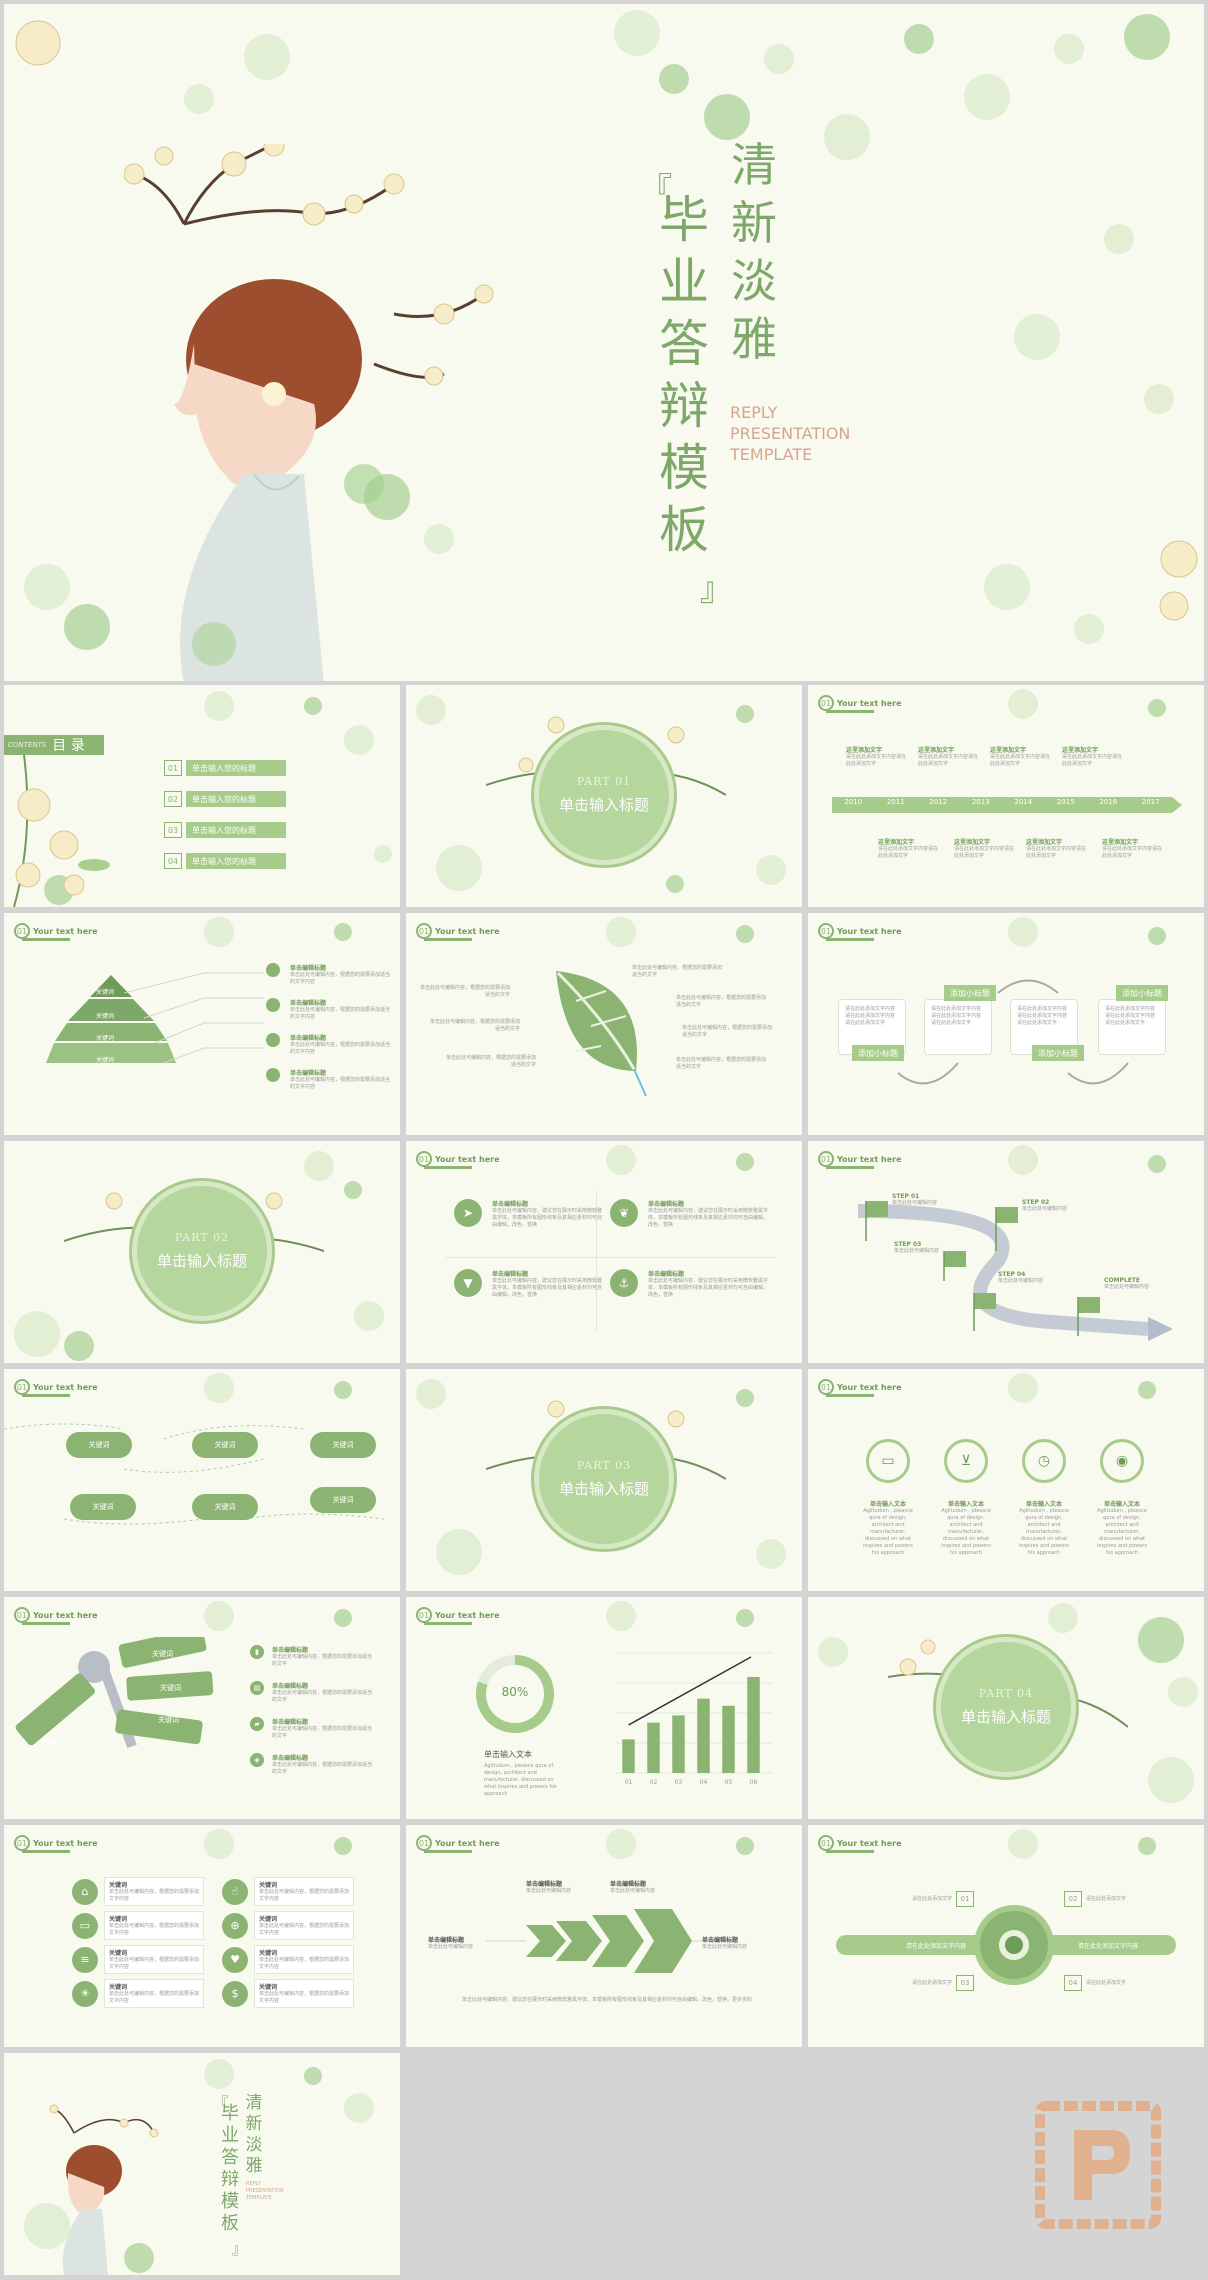 The image size is (1208, 2280). What do you see at coordinates (230, 2168) in the screenshot?
I see `end-title: 毕 业 答 辩 模 板` at bounding box center [230, 2168].